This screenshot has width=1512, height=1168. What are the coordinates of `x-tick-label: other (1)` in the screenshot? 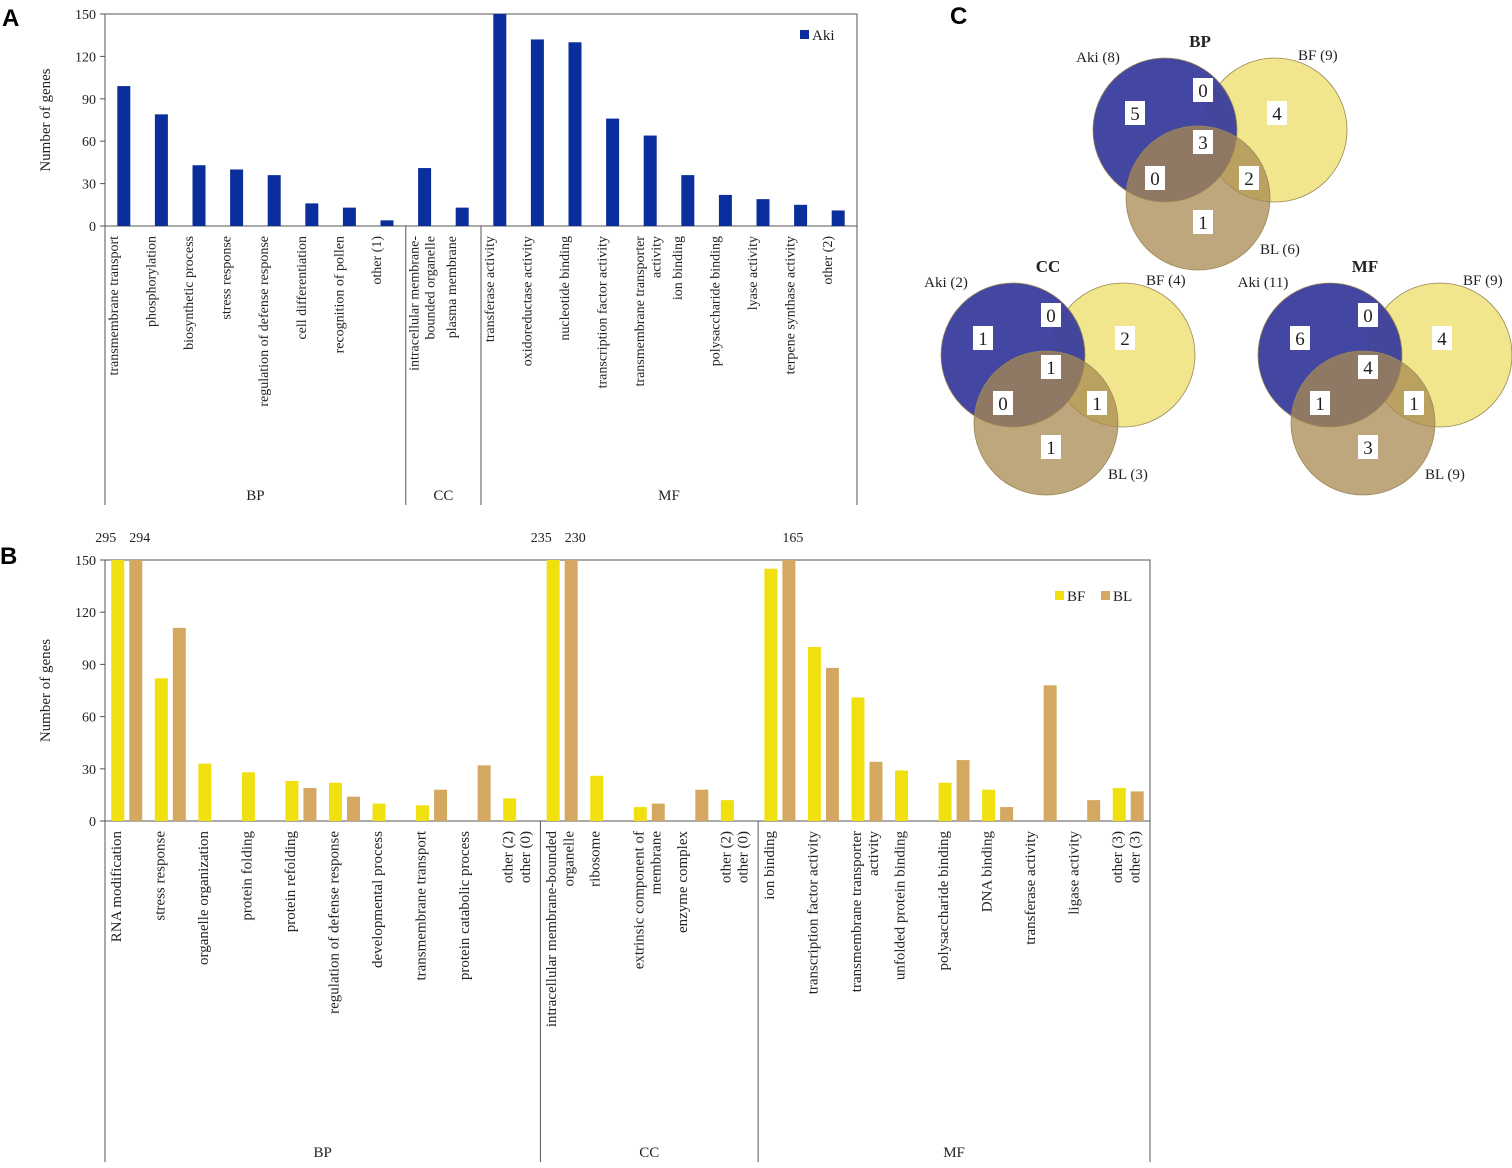 It's located at (377, 260).